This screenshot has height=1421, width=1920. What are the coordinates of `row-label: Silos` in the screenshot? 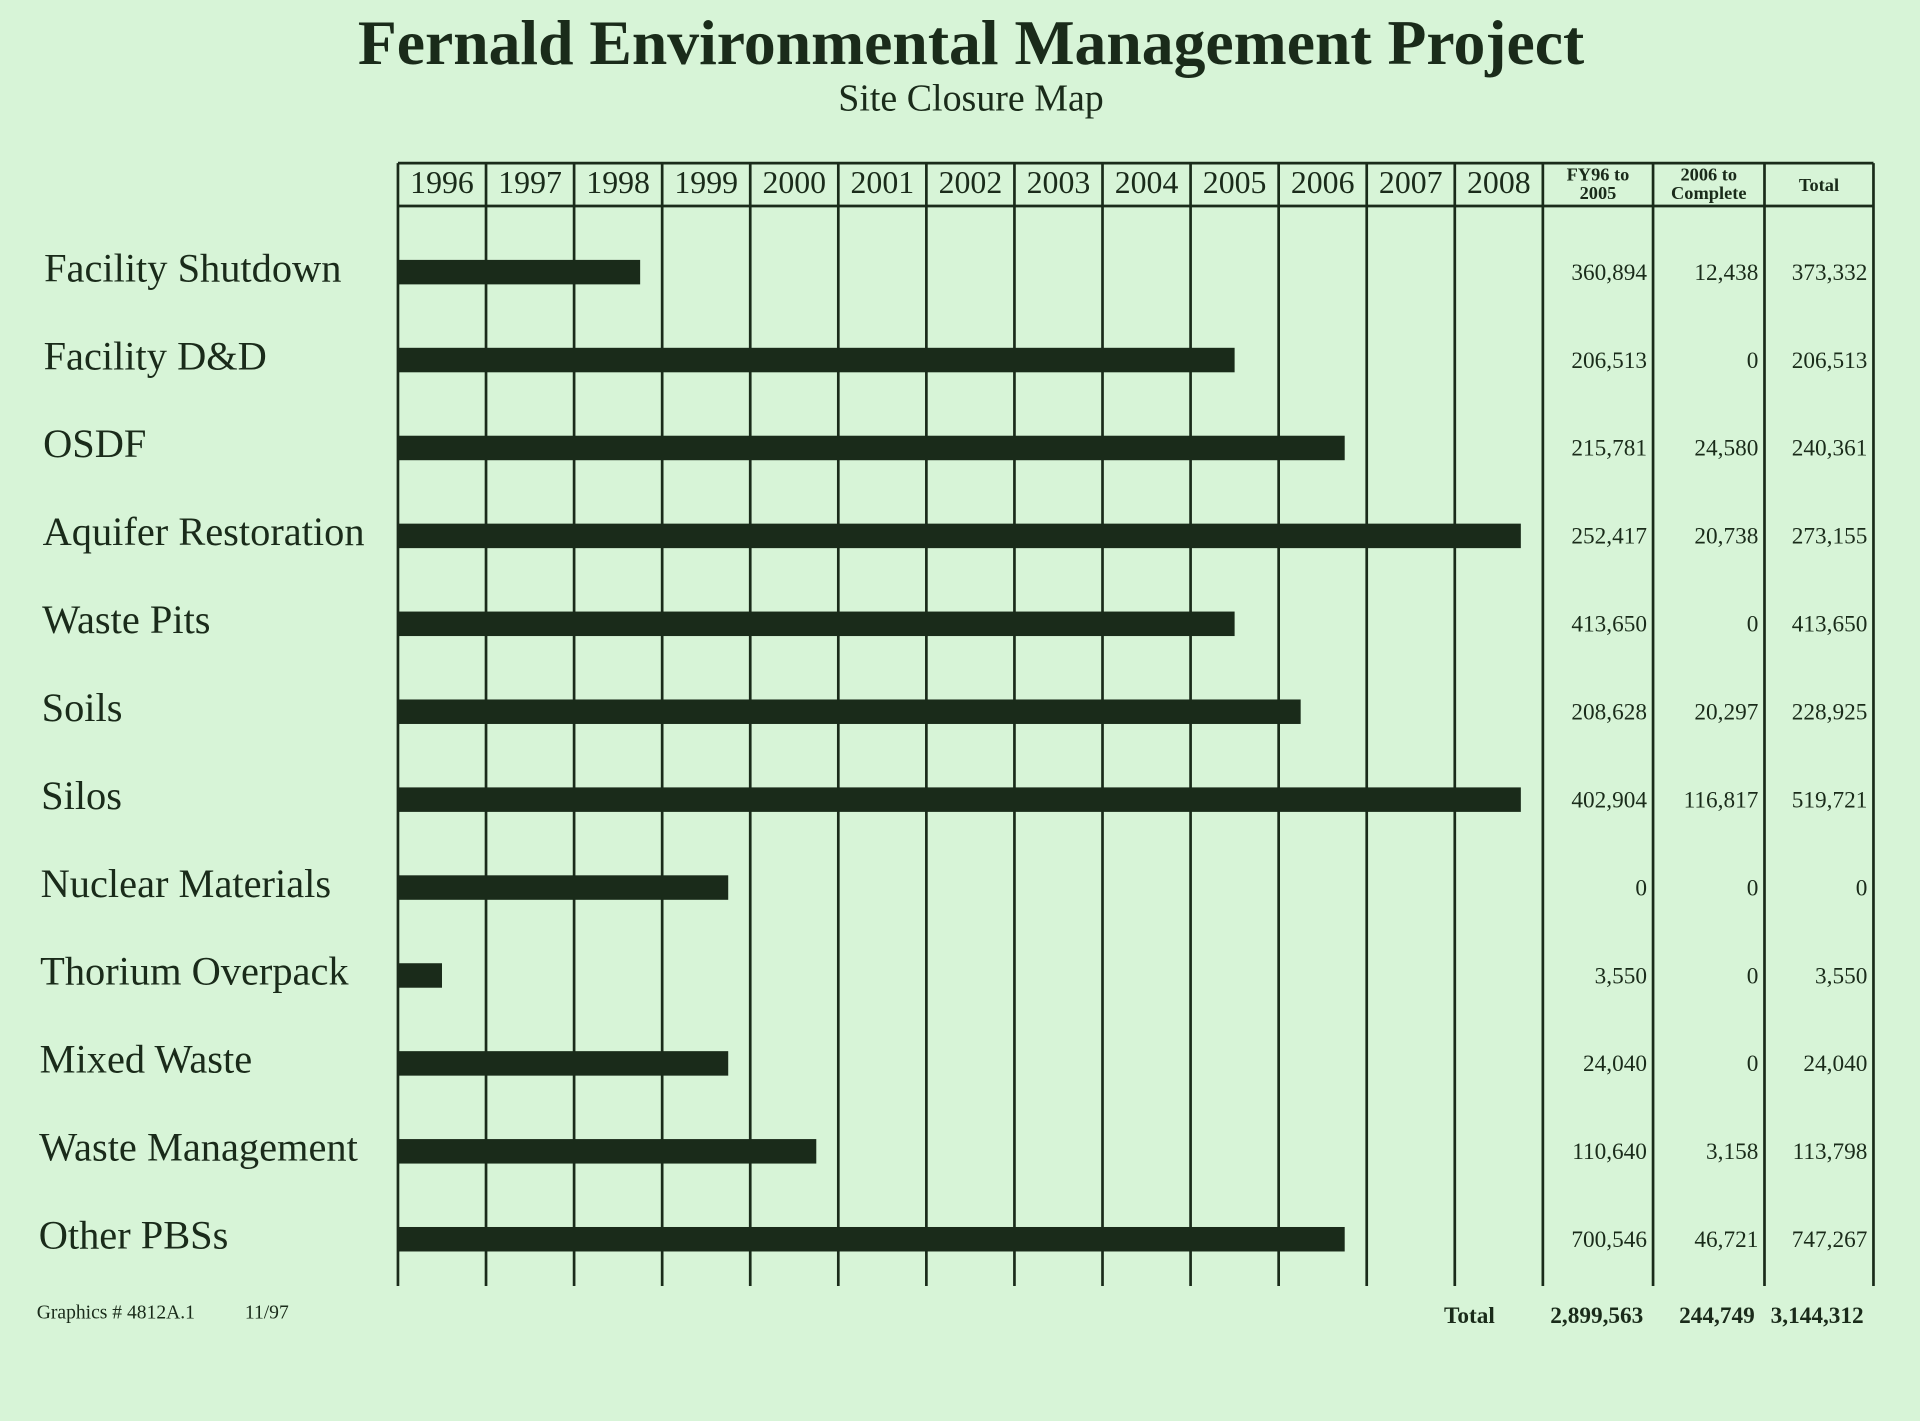 It's located at (81, 795).